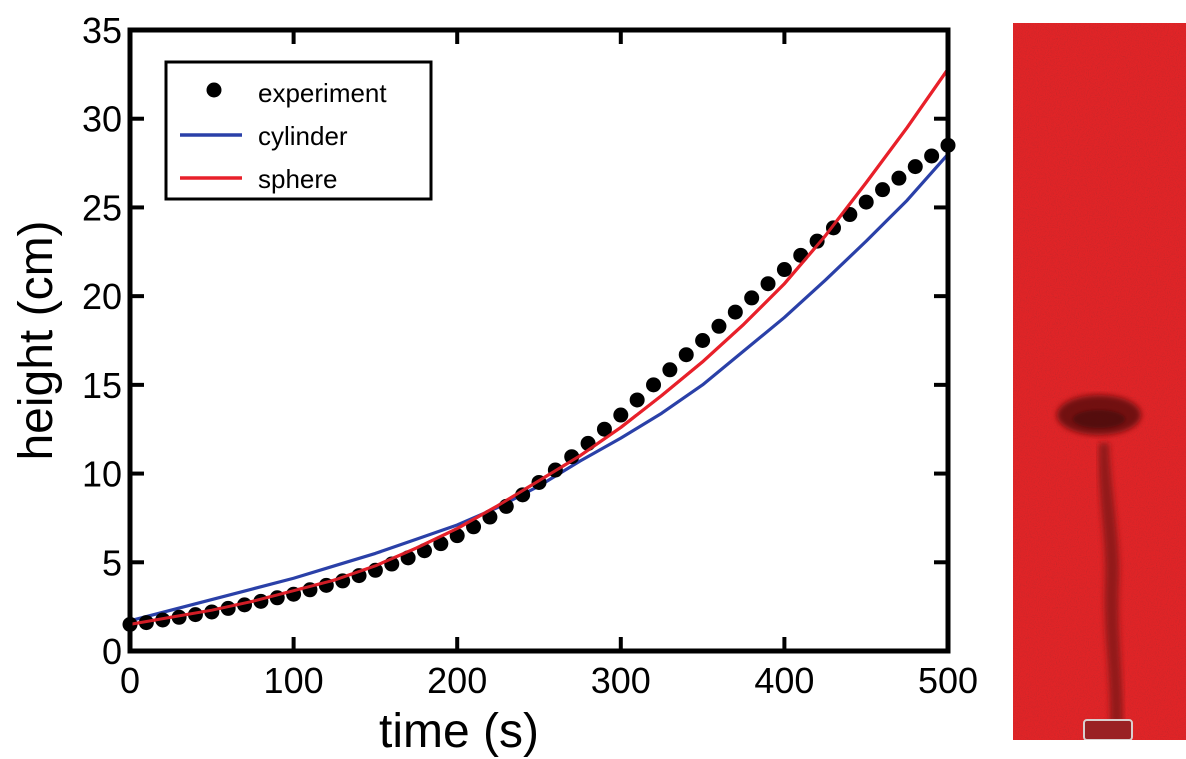 Image resolution: width=1186 pixels, height=759 pixels. What do you see at coordinates (36, 340) in the screenshot?
I see `y-axis-title: height (cm)` at bounding box center [36, 340].